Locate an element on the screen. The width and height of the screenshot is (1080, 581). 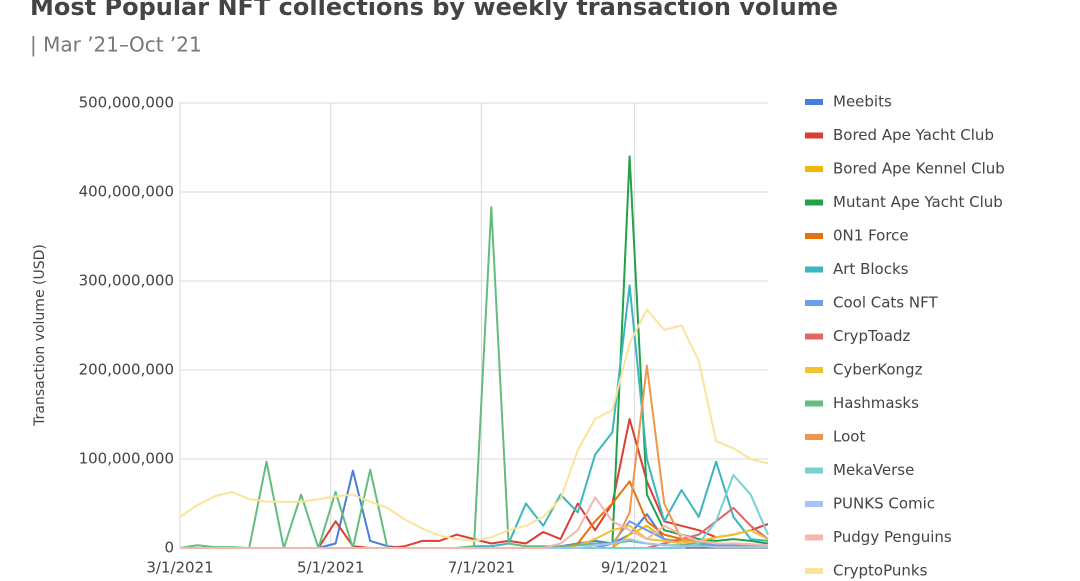
legend-label: MekaVerse is located at coordinates (873, 470).